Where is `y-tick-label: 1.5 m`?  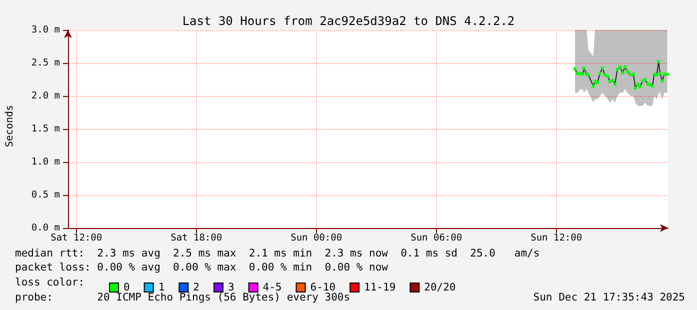 y-tick-label: 1.5 m is located at coordinates (45, 129).